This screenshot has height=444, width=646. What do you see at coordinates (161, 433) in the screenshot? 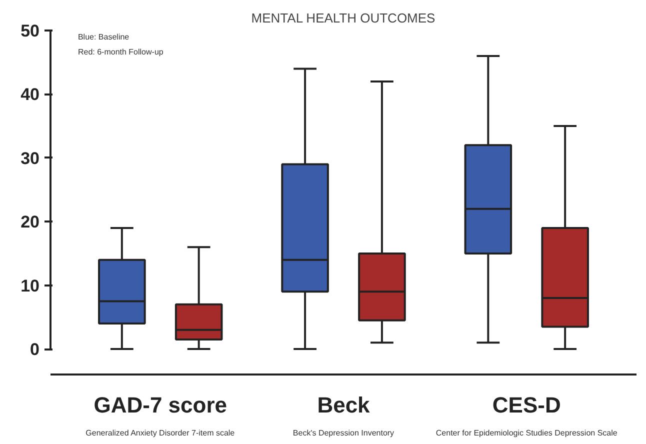
I see `text: Generalized Anxiety Disorder 7-item scale` at bounding box center [161, 433].